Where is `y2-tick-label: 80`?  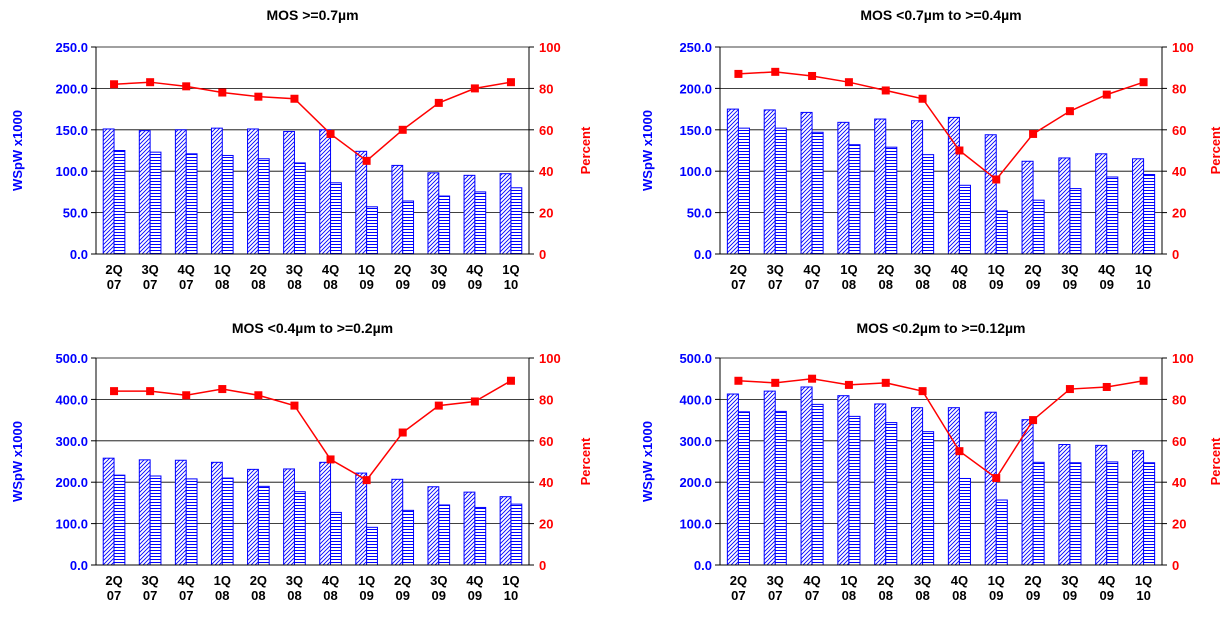 y2-tick-label: 80 is located at coordinates (1179, 88).